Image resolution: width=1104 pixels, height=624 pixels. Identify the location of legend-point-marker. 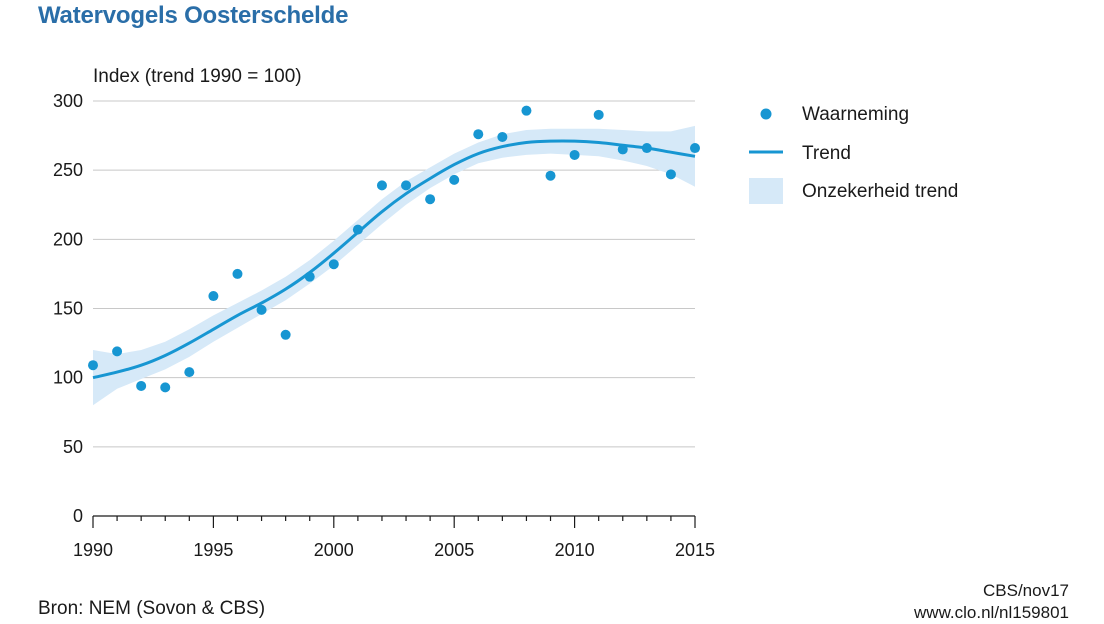
(766, 114).